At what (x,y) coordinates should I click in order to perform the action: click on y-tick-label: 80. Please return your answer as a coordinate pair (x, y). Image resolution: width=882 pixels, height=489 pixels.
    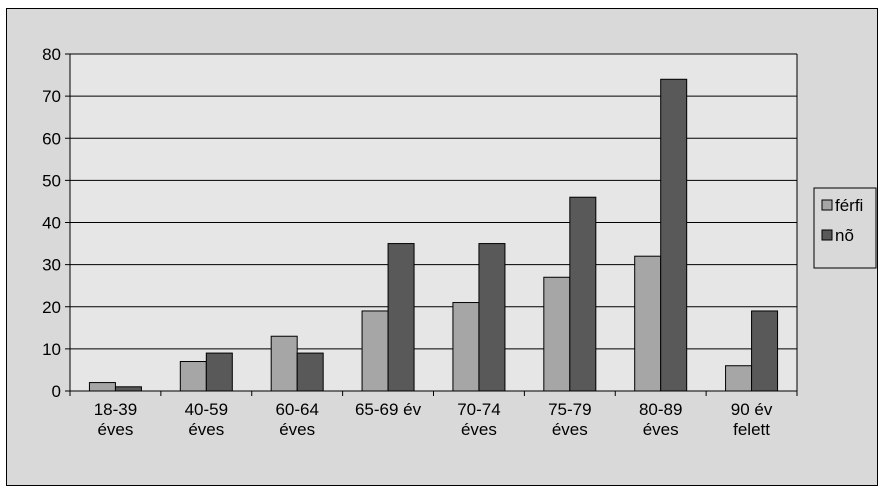
    Looking at the image, I should click on (51, 54).